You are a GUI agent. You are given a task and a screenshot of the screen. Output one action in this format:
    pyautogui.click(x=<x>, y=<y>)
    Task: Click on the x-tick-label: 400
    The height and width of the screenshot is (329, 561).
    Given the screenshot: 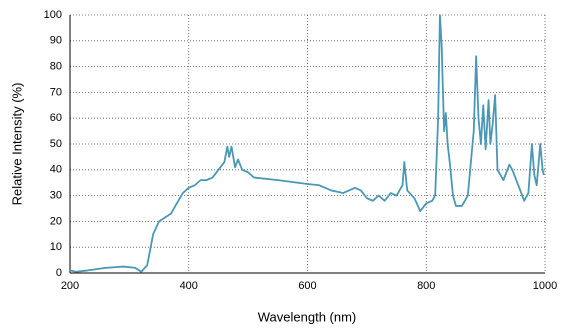 What is the action you would take?
    pyautogui.click(x=189, y=286)
    